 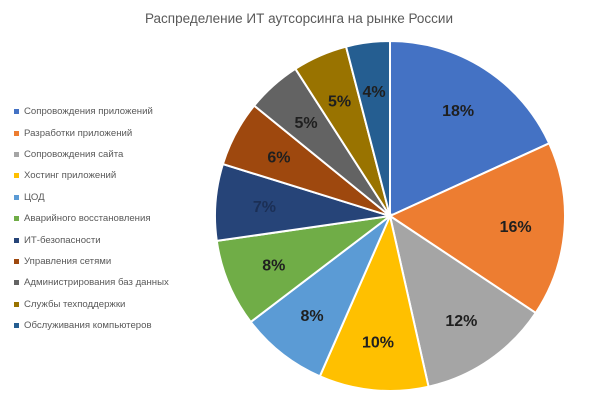 I want to click on slice-data-label: 16%, so click(x=516, y=227).